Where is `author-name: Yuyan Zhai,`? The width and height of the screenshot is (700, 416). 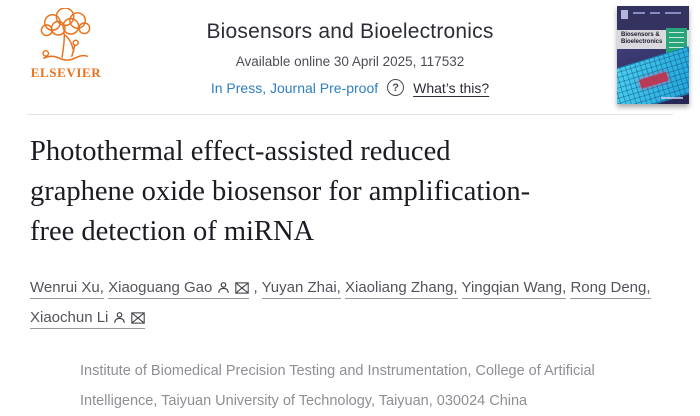 author-name: Yuyan Zhai, is located at coordinates (301, 287).